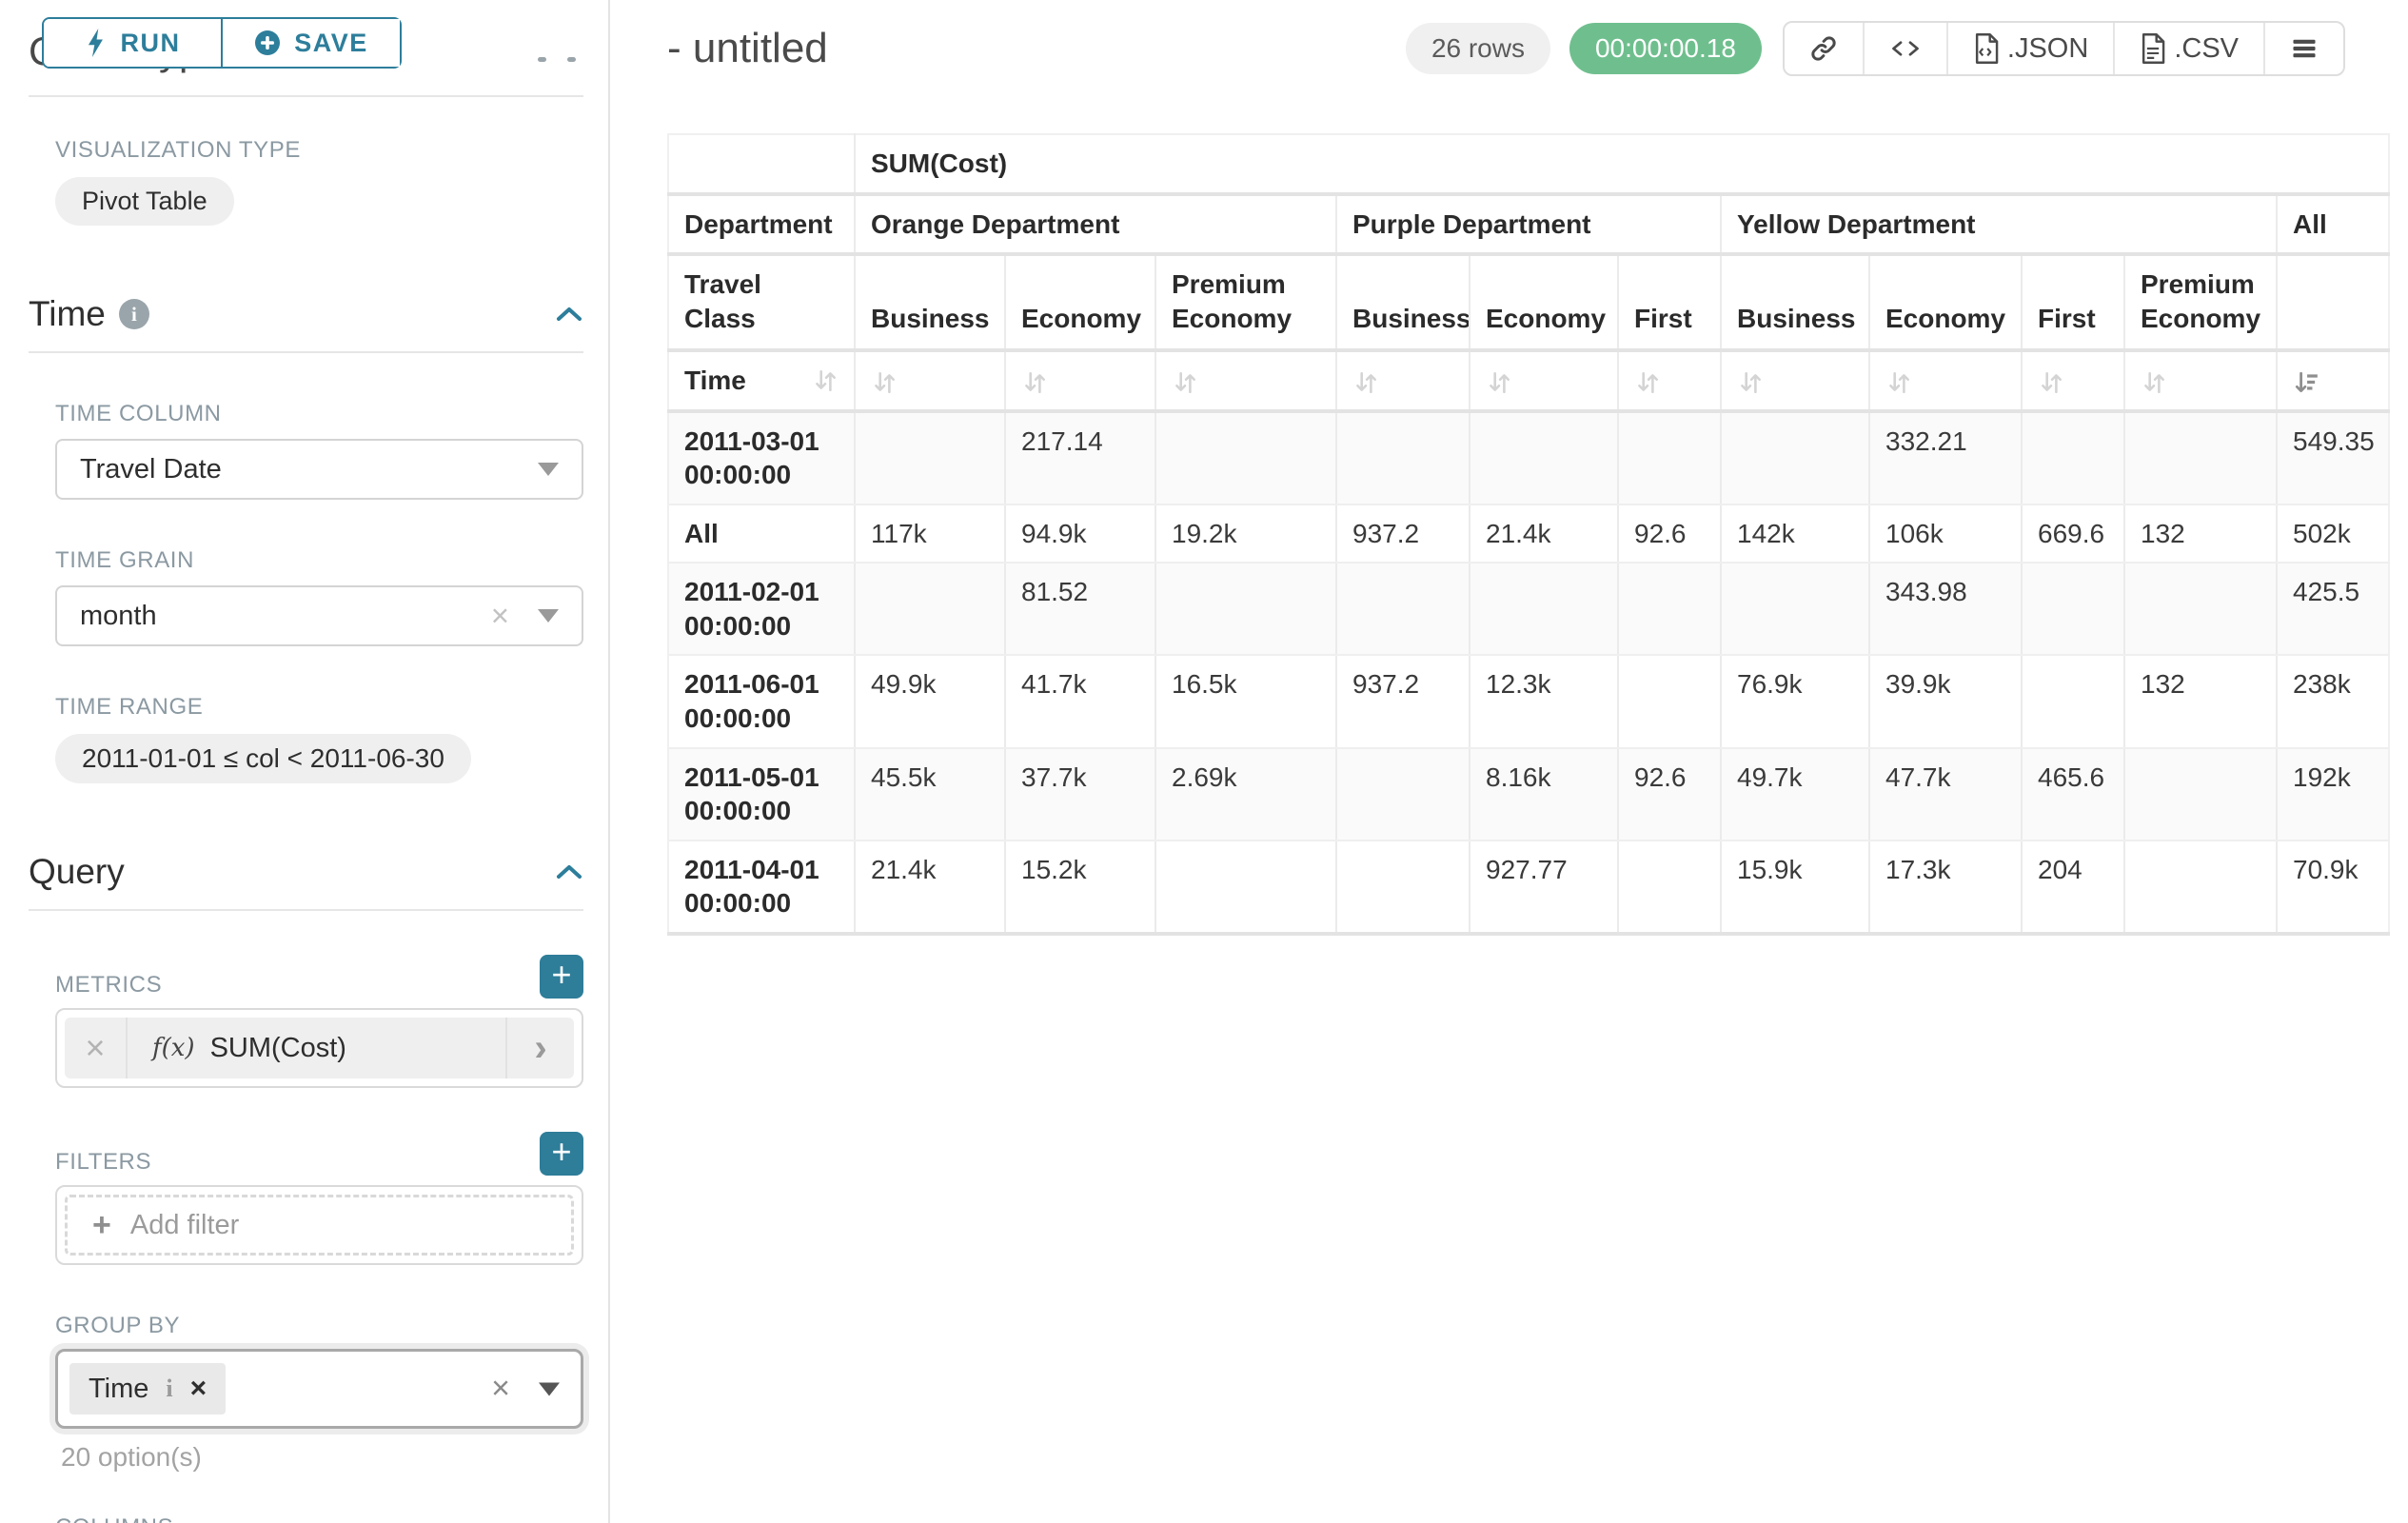 This screenshot has width=2408, height=1523. I want to click on copy-link-button, so click(1825, 49).